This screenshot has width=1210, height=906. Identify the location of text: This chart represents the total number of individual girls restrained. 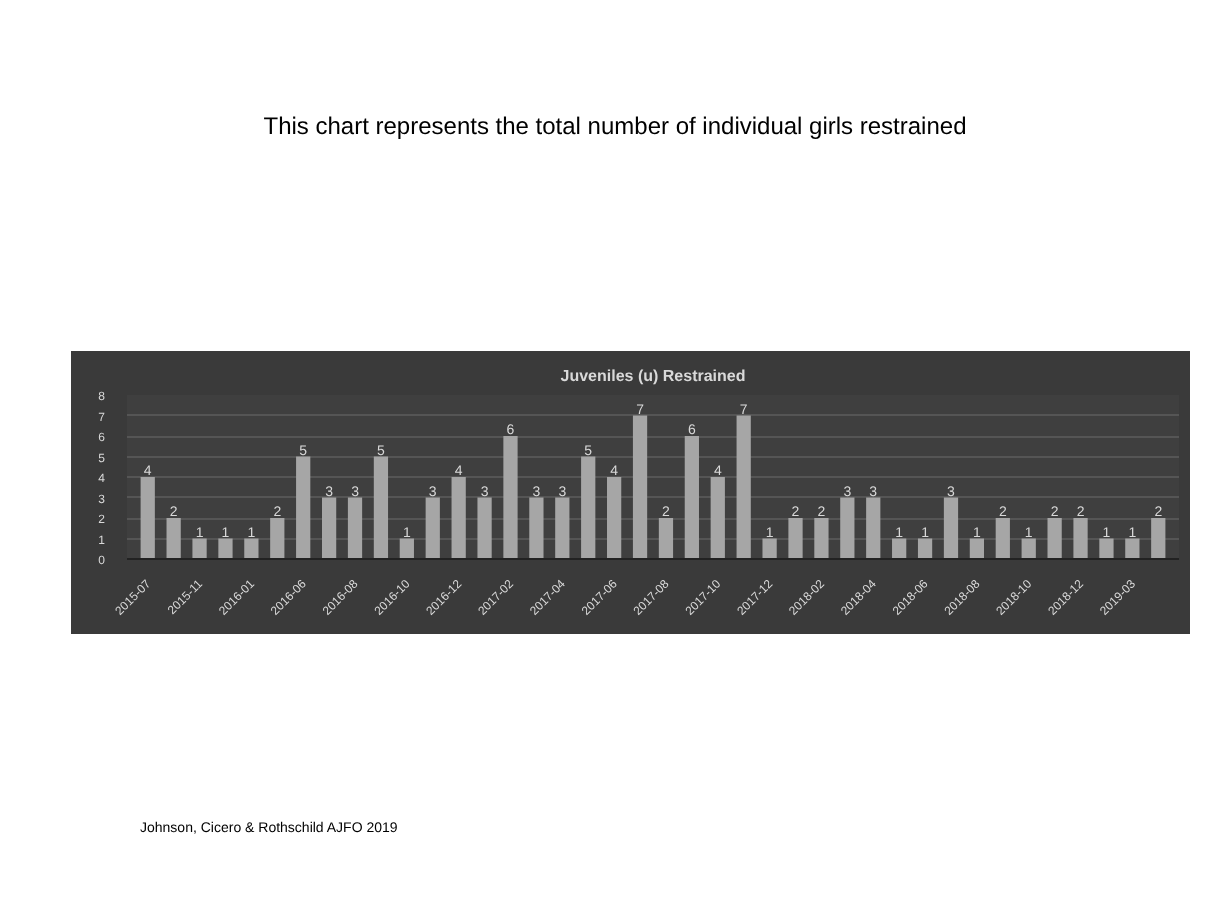
(615, 127).